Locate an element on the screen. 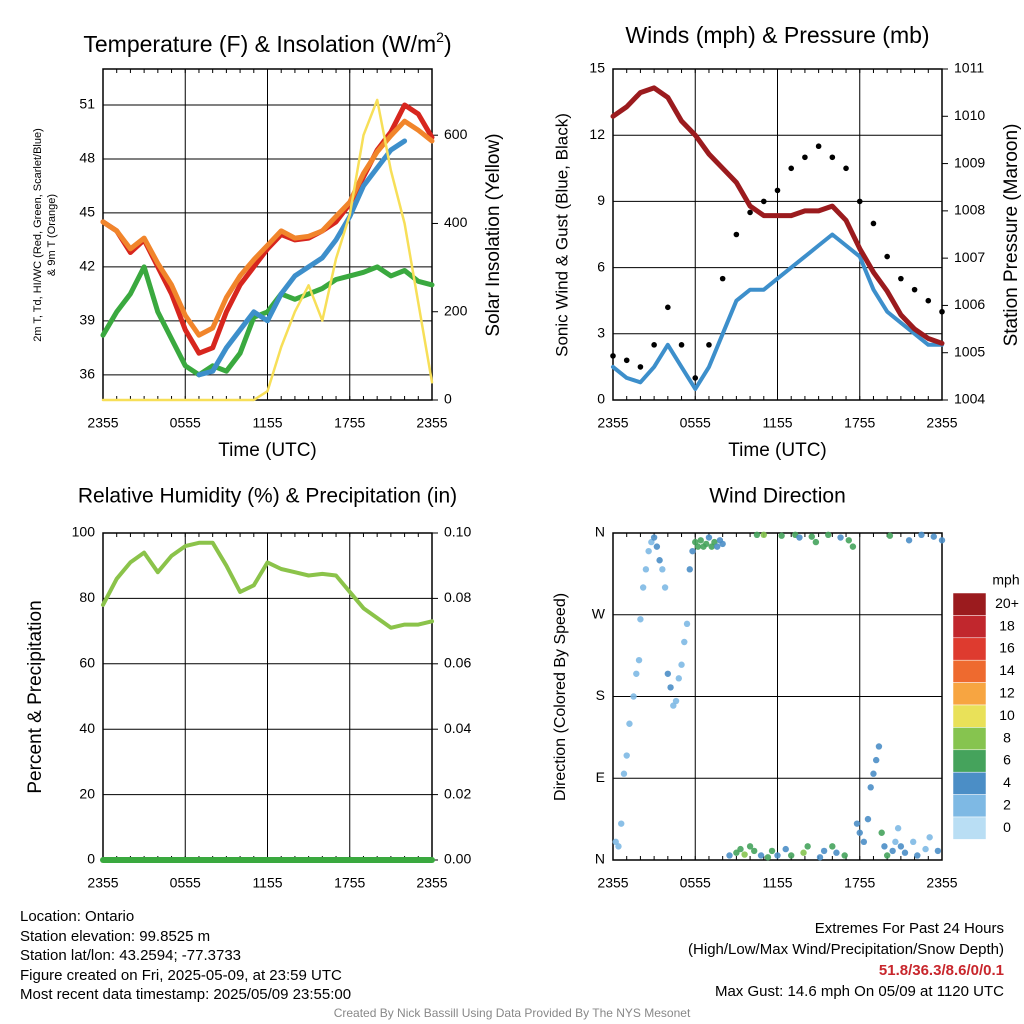 The width and height of the screenshot is (1024, 1024). wind-y-tick-label: 6 is located at coordinates (601, 266).